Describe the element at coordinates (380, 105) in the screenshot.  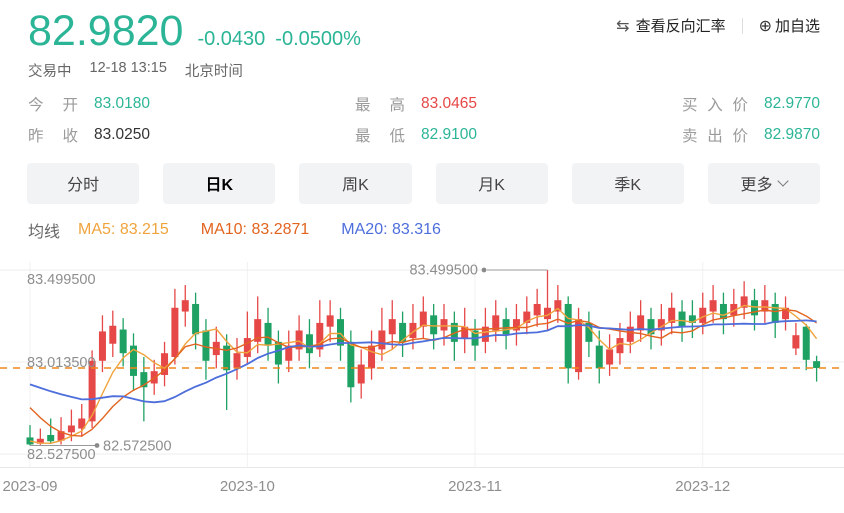
I see `day-high-label: 最高` at that location.